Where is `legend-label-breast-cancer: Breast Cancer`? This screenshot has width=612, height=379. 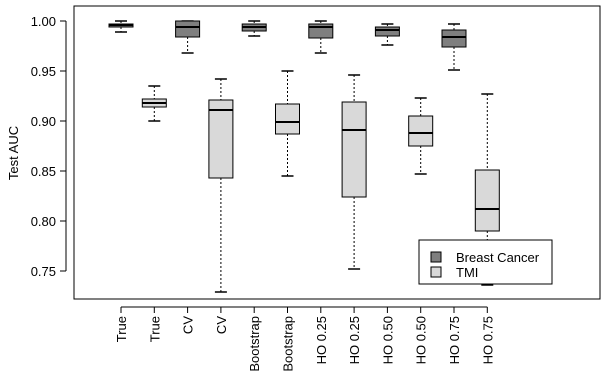 legend-label-breast-cancer: Breast Cancer is located at coordinates (498, 257).